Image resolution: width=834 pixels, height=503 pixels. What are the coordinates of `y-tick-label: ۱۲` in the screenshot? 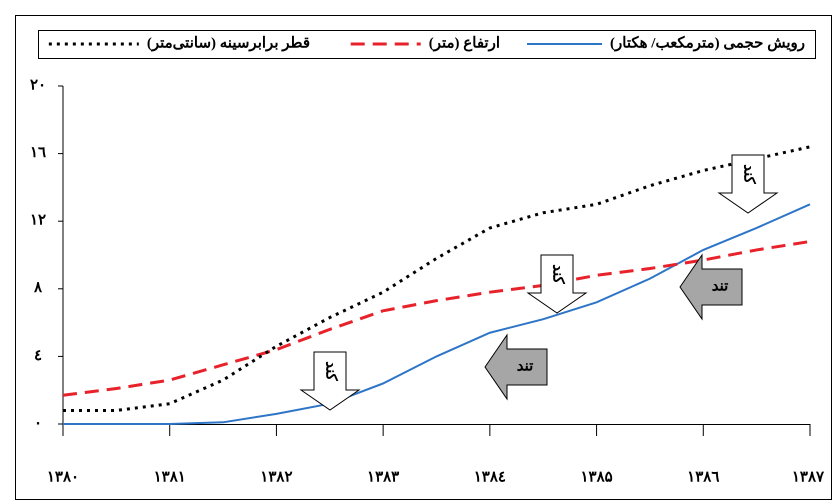 It's located at (38, 221).